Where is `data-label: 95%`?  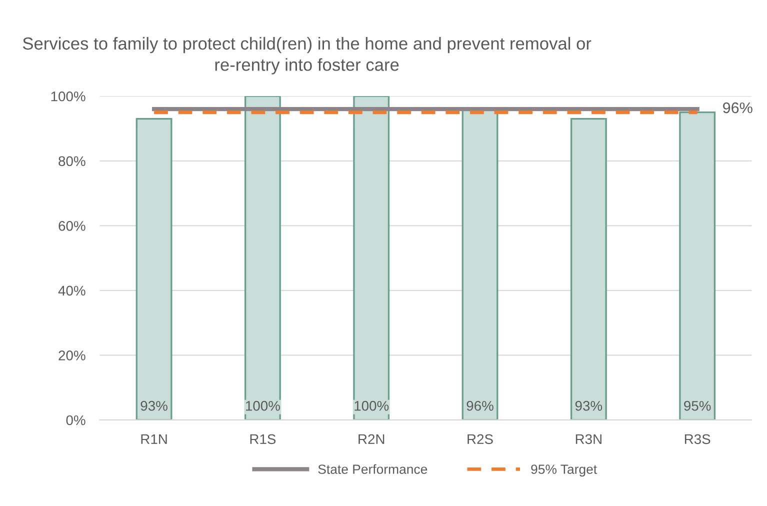
data-label: 95% is located at coordinates (697, 405).